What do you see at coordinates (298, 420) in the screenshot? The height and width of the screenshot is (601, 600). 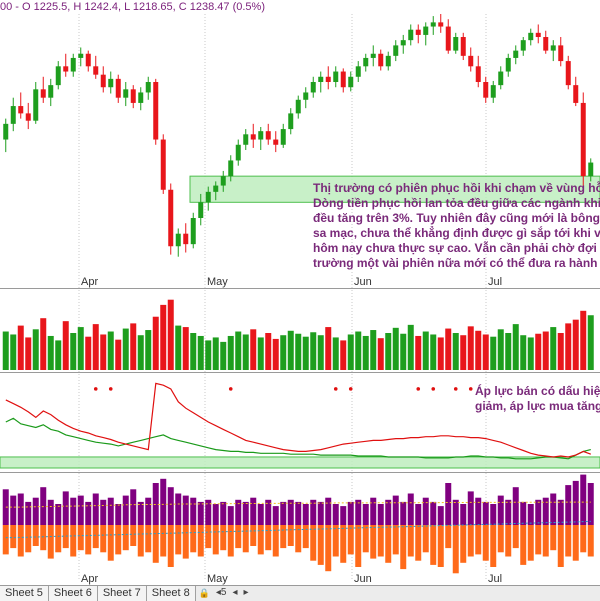 I see `flow-red-line` at bounding box center [298, 420].